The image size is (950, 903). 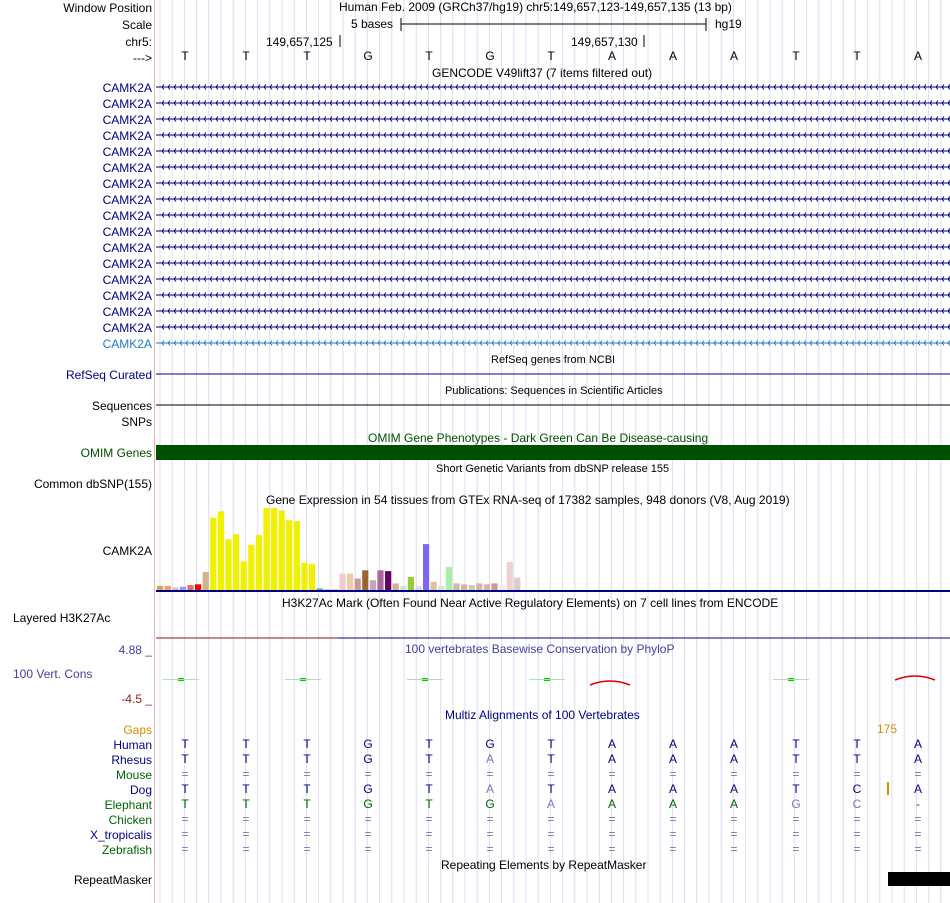 I want to click on species-label: X_tropicalis, so click(x=120, y=835).